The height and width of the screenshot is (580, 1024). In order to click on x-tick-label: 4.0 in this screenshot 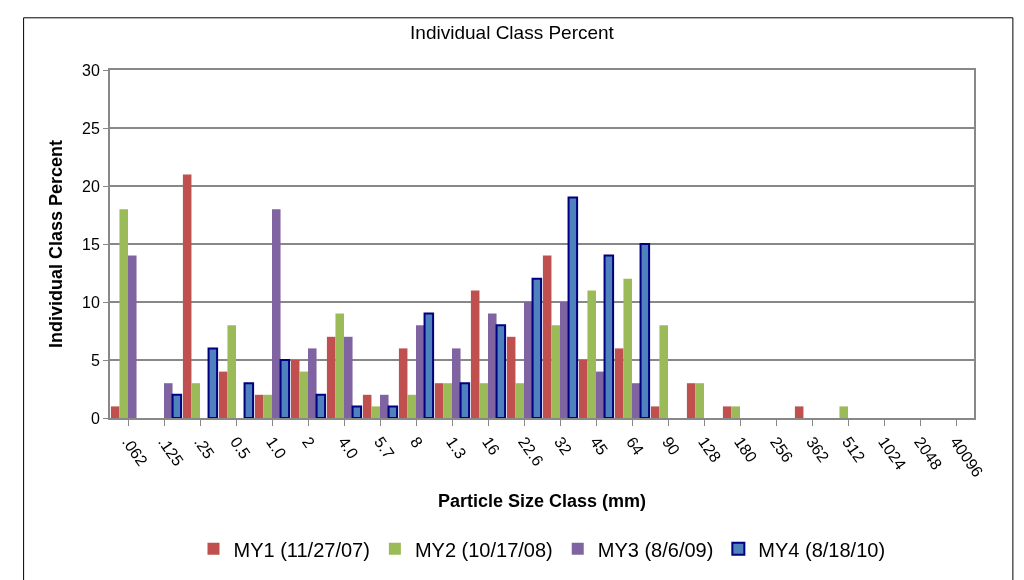, I will do `click(348, 447)`.